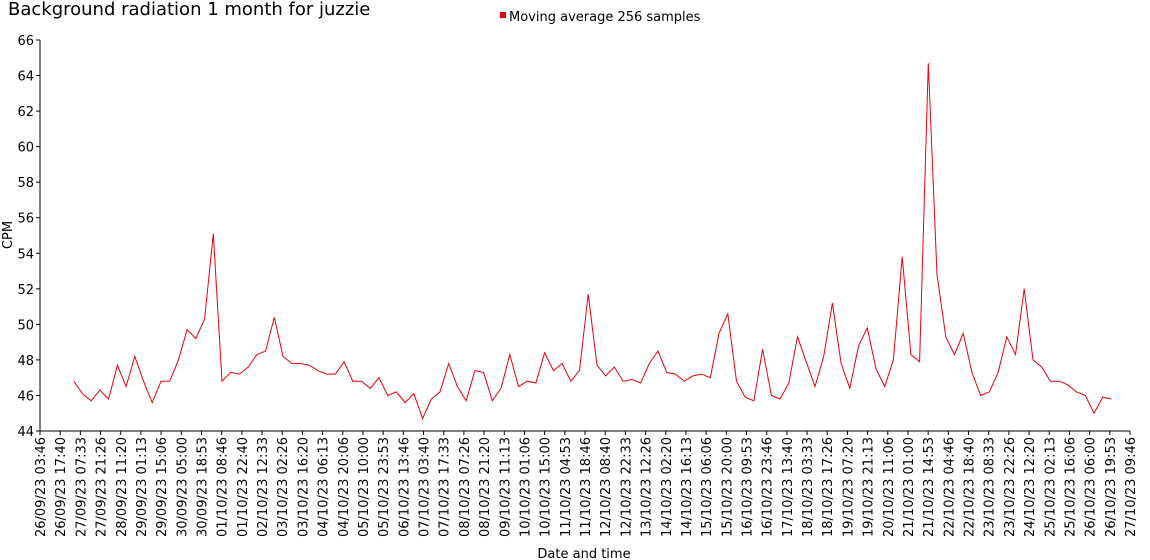  I want to click on x-tick-label: 05/10/23 23:53, so click(384, 487).